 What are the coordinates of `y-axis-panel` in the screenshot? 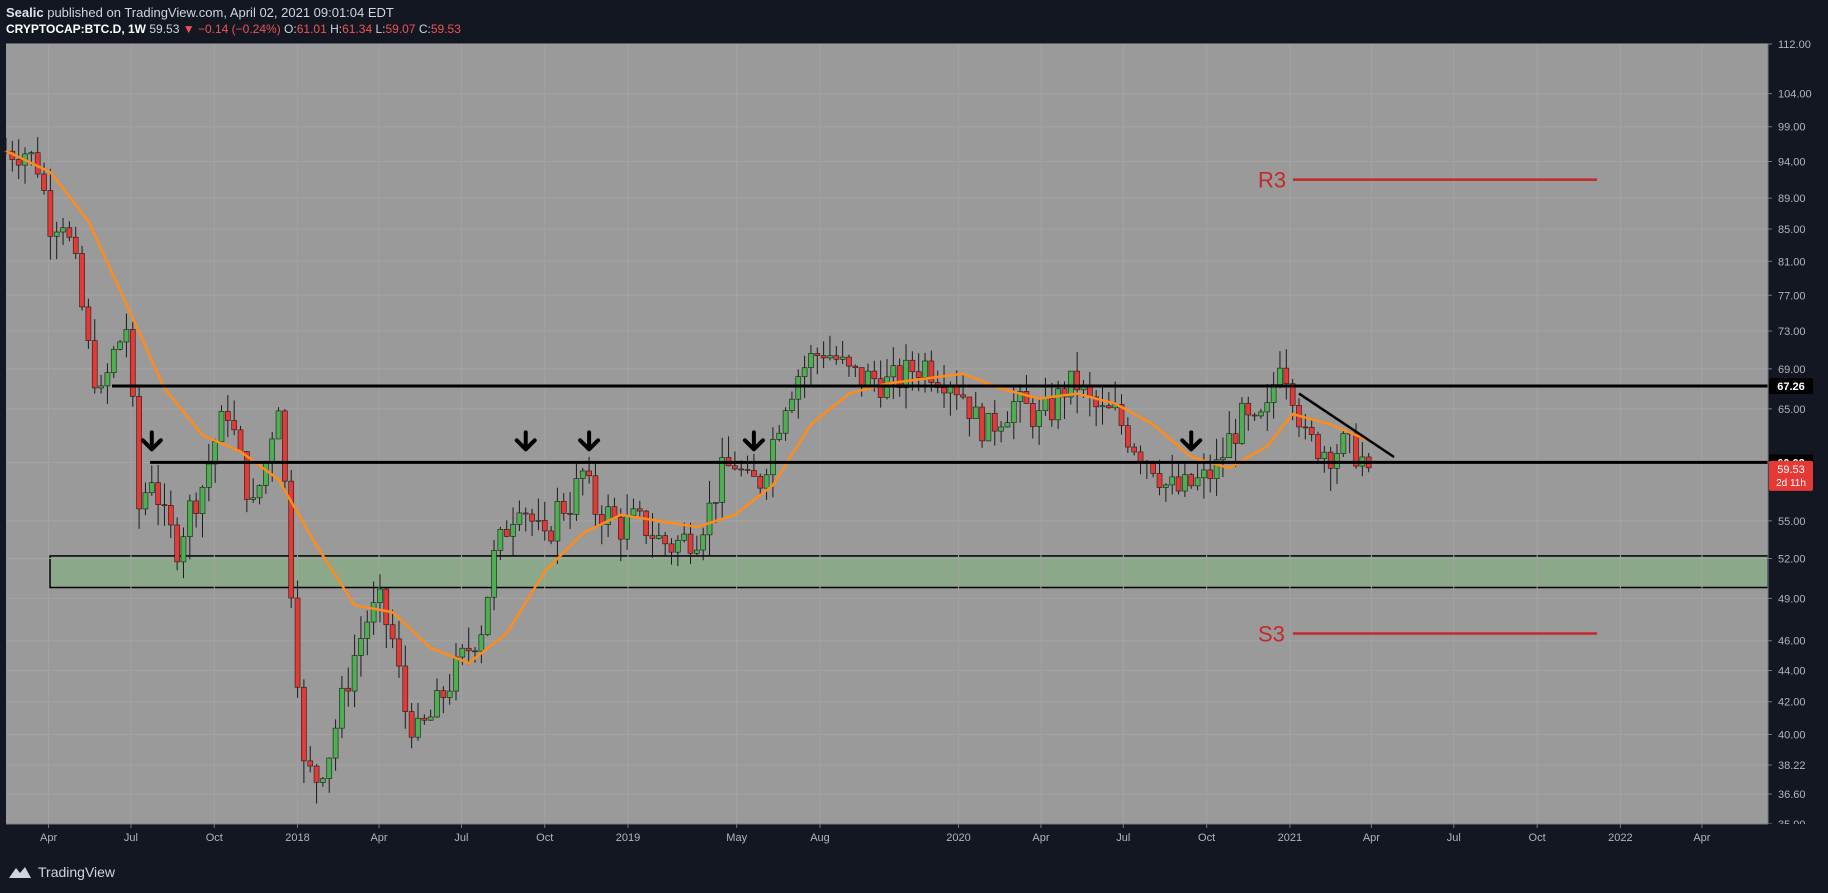 It's located at (1798, 434).